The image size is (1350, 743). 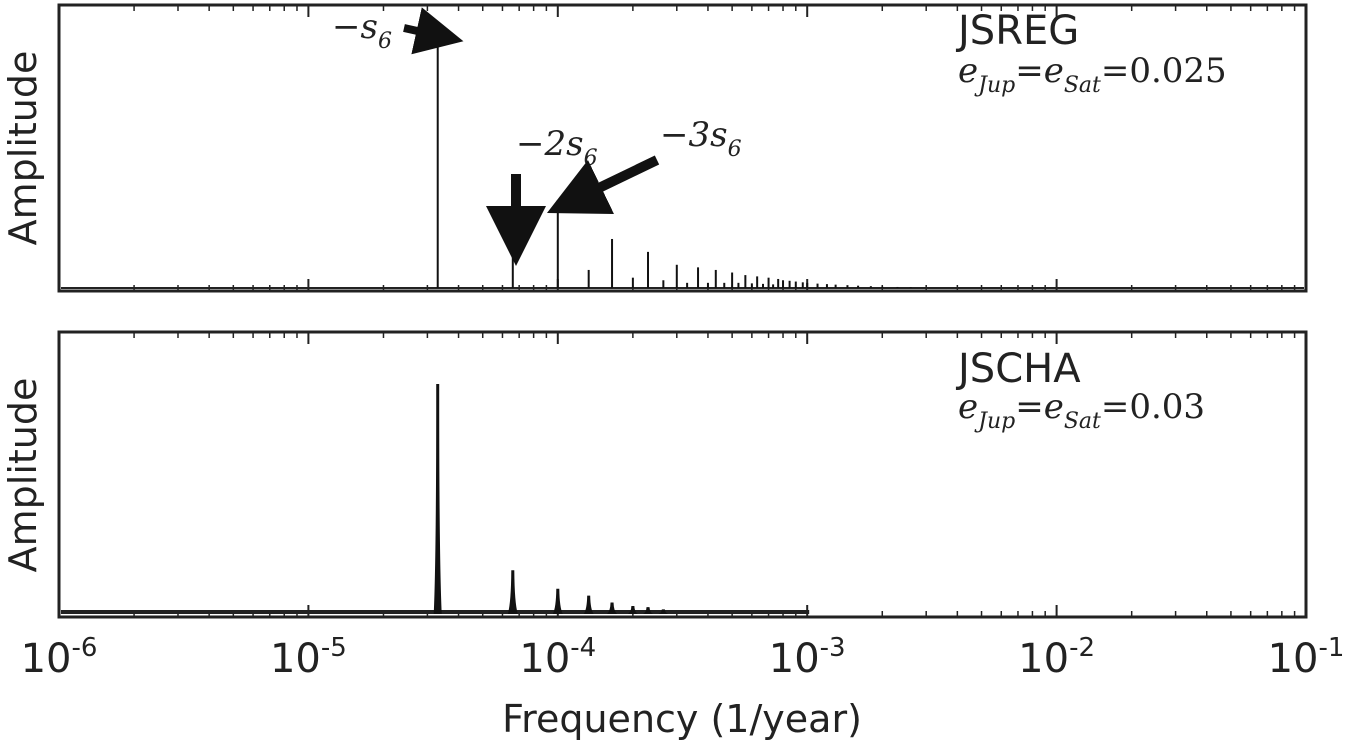 I want to click on x-tick-exponent: -6, so click(x=84, y=648).